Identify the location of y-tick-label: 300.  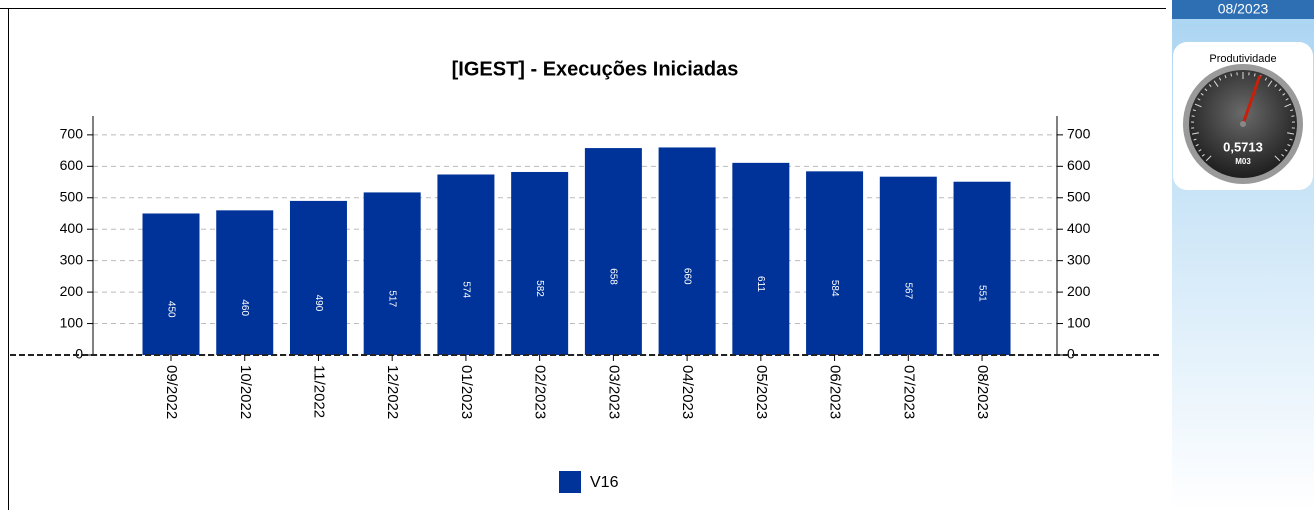
(72, 259).